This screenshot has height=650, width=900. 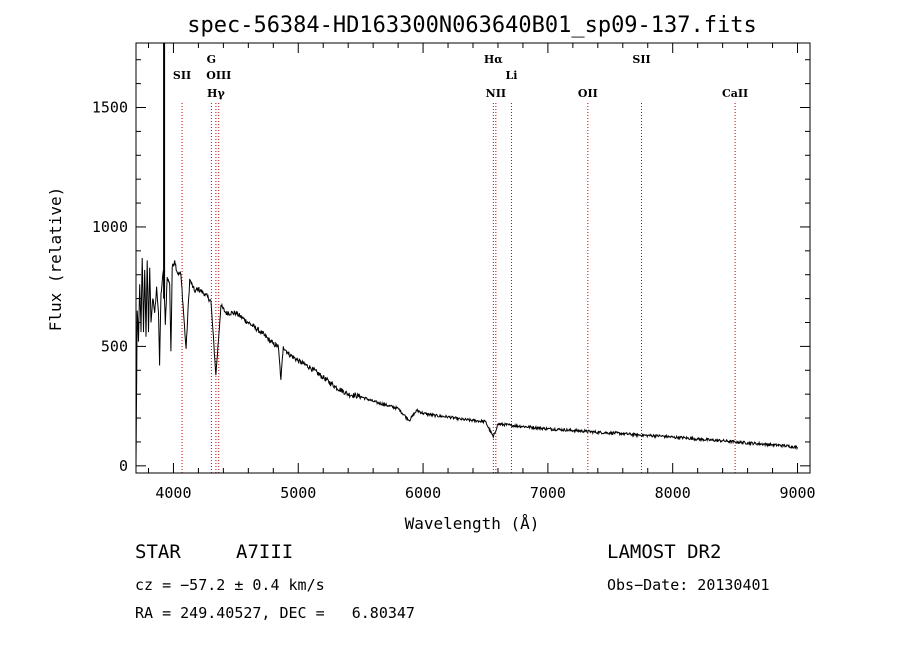 I want to click on coordinates: RA = 249.40527, DEC = 6.80347, so click(x=275, y=613).